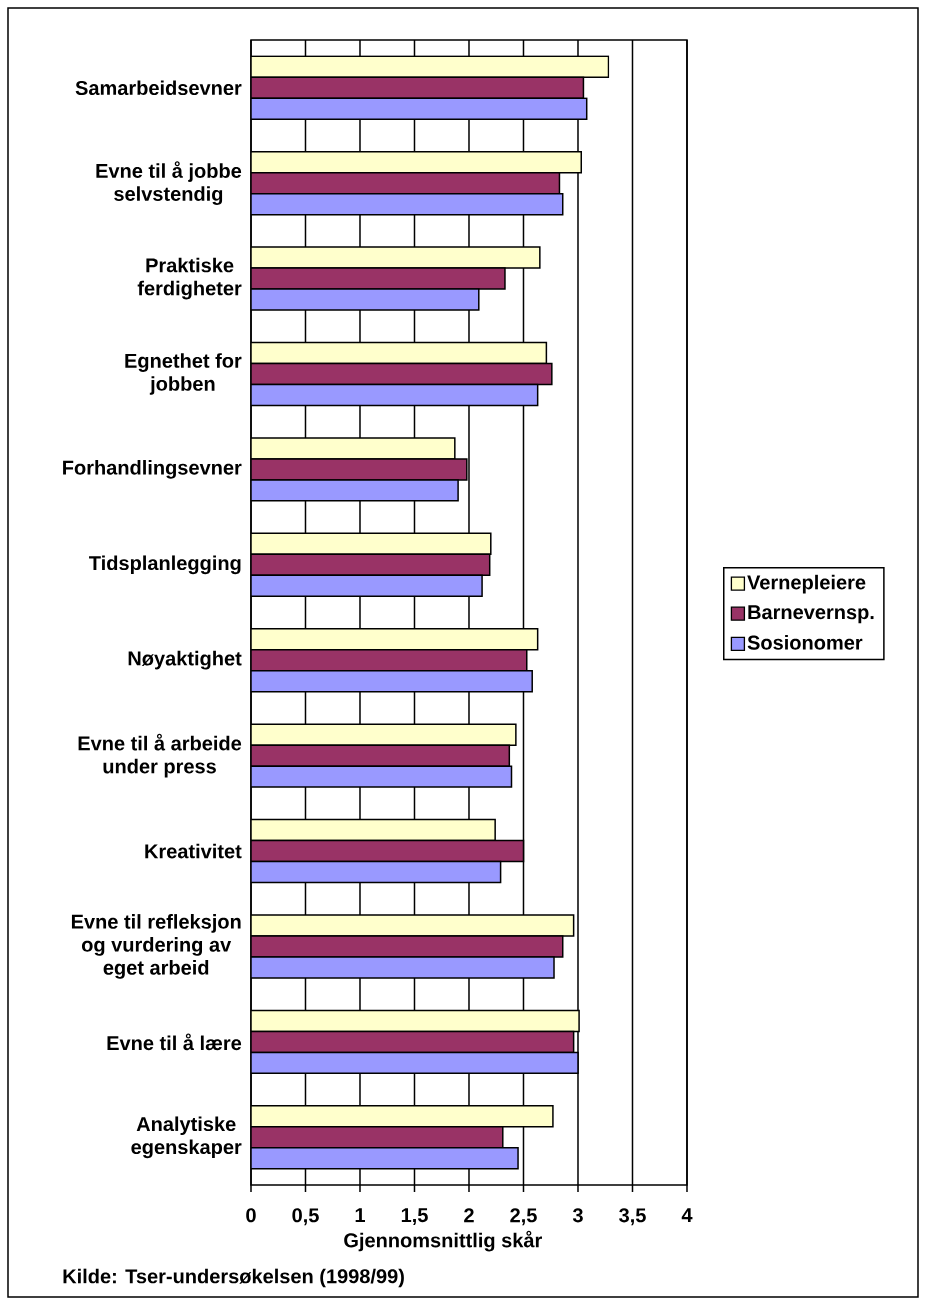 The width and height of the screenshot is (926, 1304). What do you see at coordinates (414, 1217) in the screenshot?
I see `x-tick-label: 1,5` at bounding box center [414, 1217].